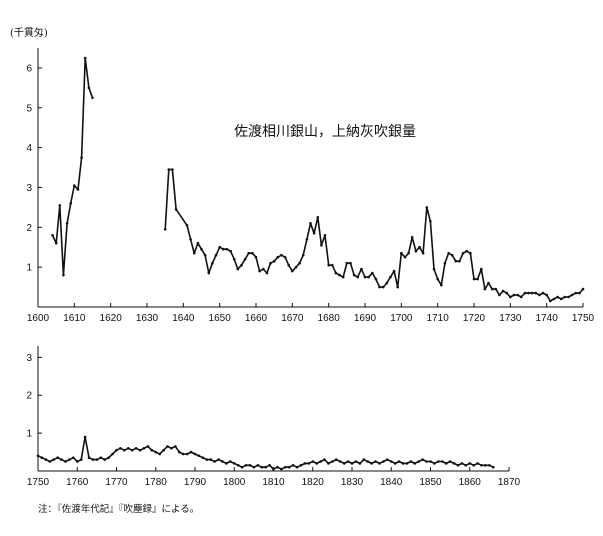 This screenshot has height=536, width=603. Describe the element at coordinates (195, 482) in the screenshot. I see `x-tick-label: 1790` at that location.